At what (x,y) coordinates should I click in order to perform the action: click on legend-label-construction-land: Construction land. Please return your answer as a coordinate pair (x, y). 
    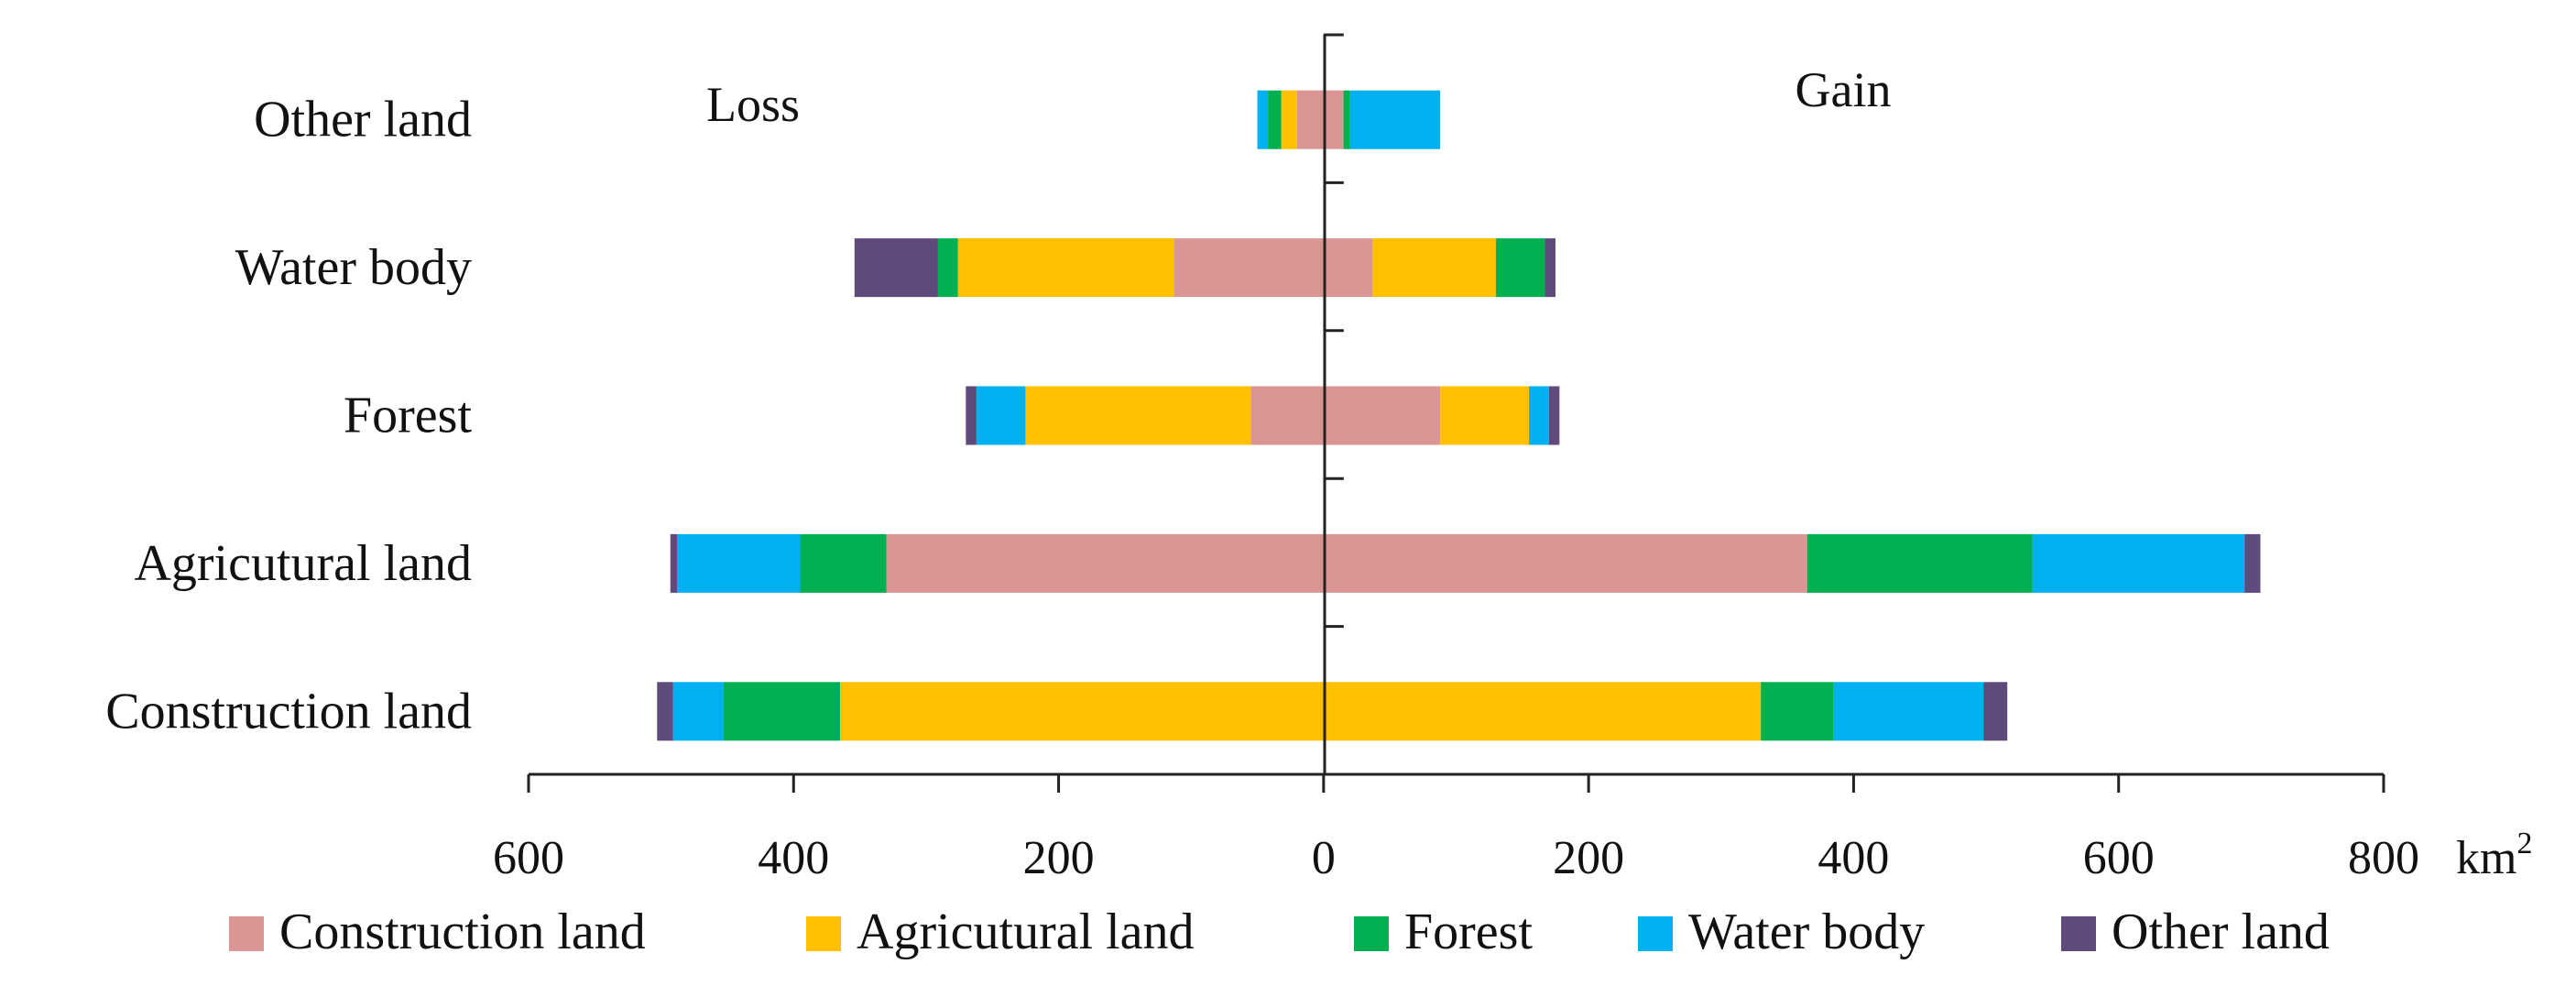
    Looking at the image, I should click on (463, 932).